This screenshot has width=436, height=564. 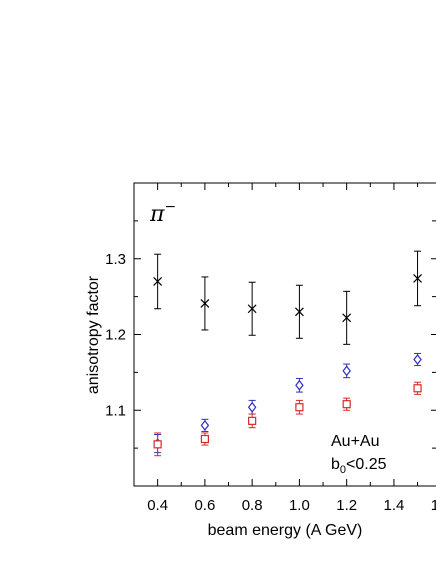 What do you see at coordinates (343, 470) in the screenshot?
I see `annotation-impact-sub: 0` at bounding box center [343, 470].